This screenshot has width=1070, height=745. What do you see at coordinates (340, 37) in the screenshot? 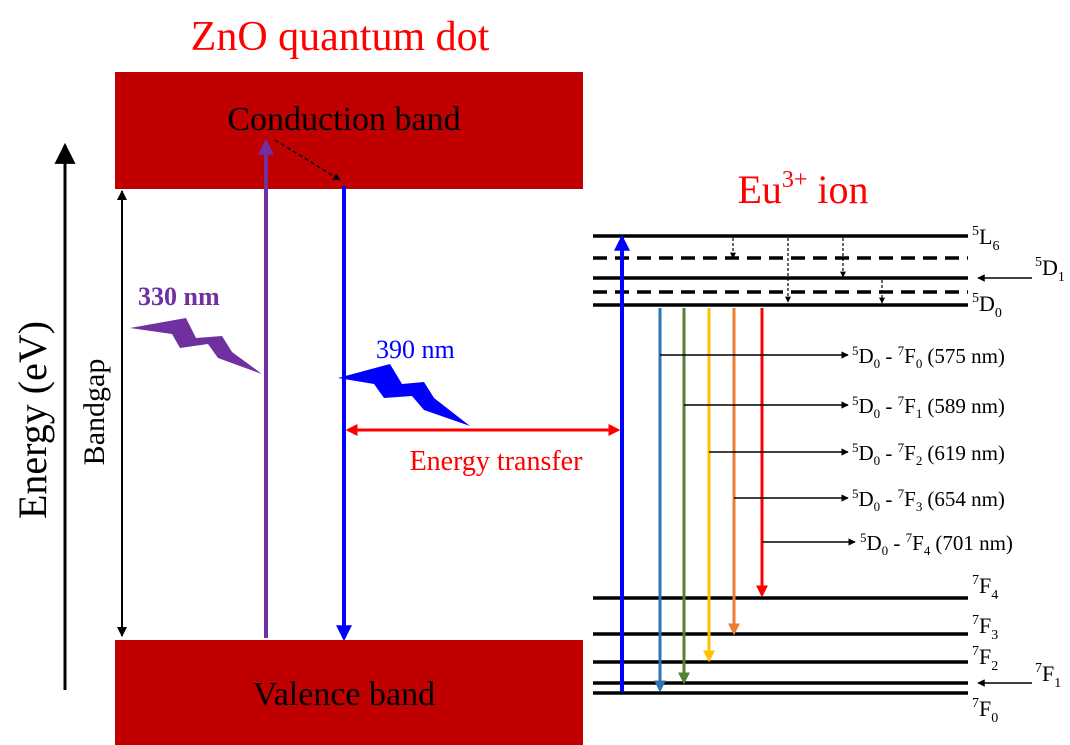
I see `zno-title: ZnO quantum dot` at bounding box center [340, 37].